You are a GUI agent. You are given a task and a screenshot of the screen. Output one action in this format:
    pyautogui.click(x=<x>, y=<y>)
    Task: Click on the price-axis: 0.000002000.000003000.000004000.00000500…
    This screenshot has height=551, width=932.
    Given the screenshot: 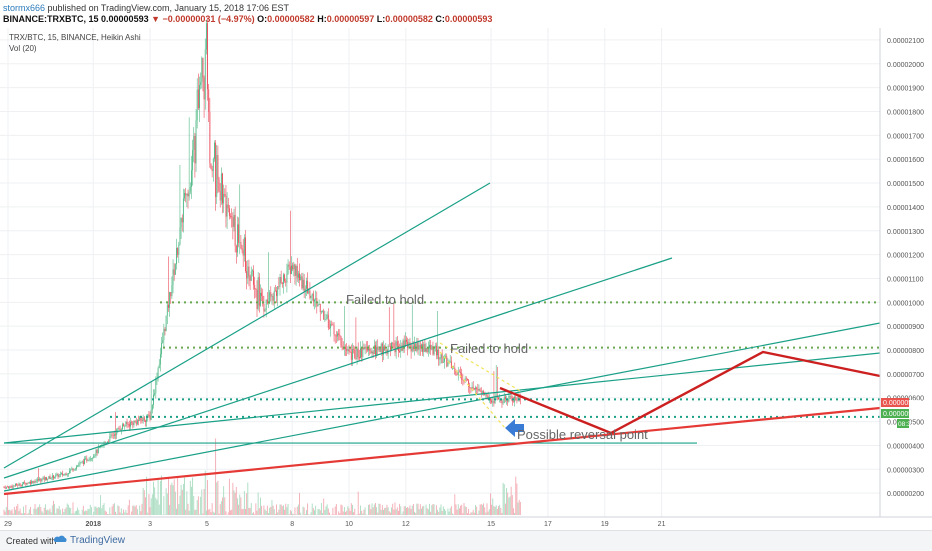 What is the action you would take?
    pyautogui.click(x=905, y=268)
    